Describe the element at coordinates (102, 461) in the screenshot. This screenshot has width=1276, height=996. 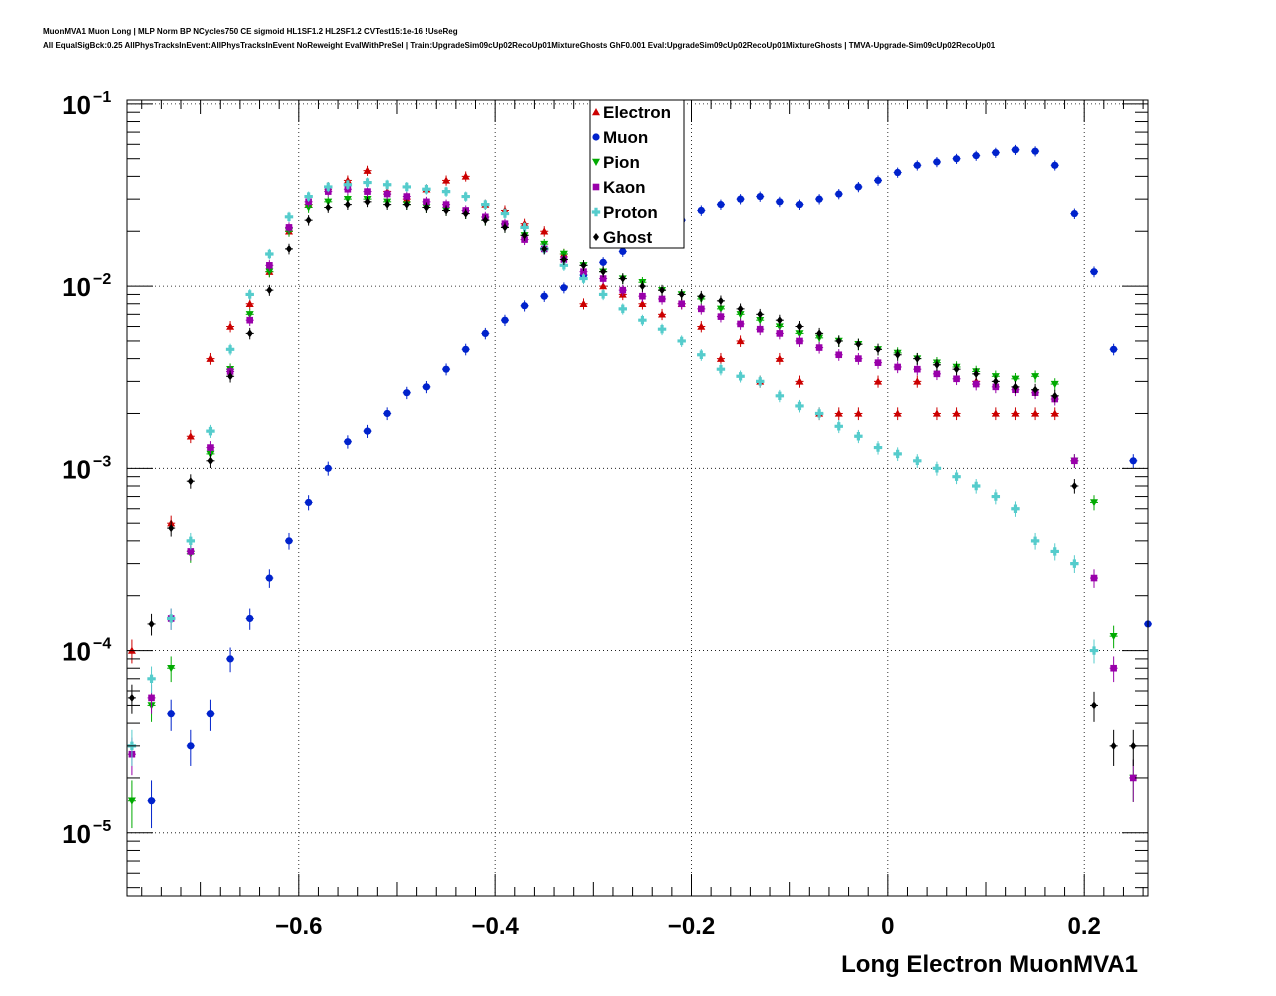
I see `y-tick-label-exponent: −3` at that location.